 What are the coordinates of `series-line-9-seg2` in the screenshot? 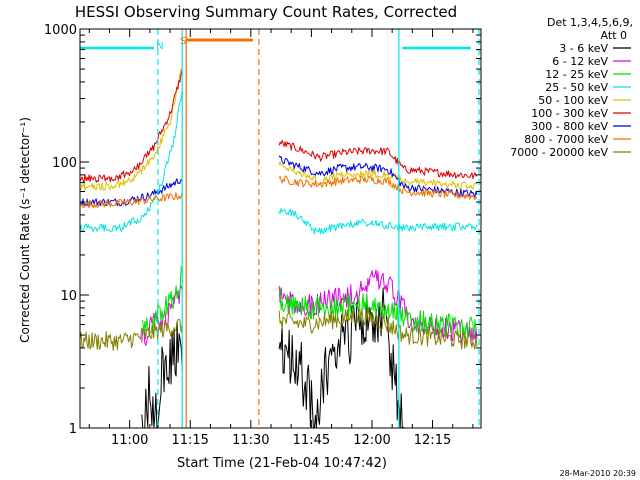 It's located at (378, 328).